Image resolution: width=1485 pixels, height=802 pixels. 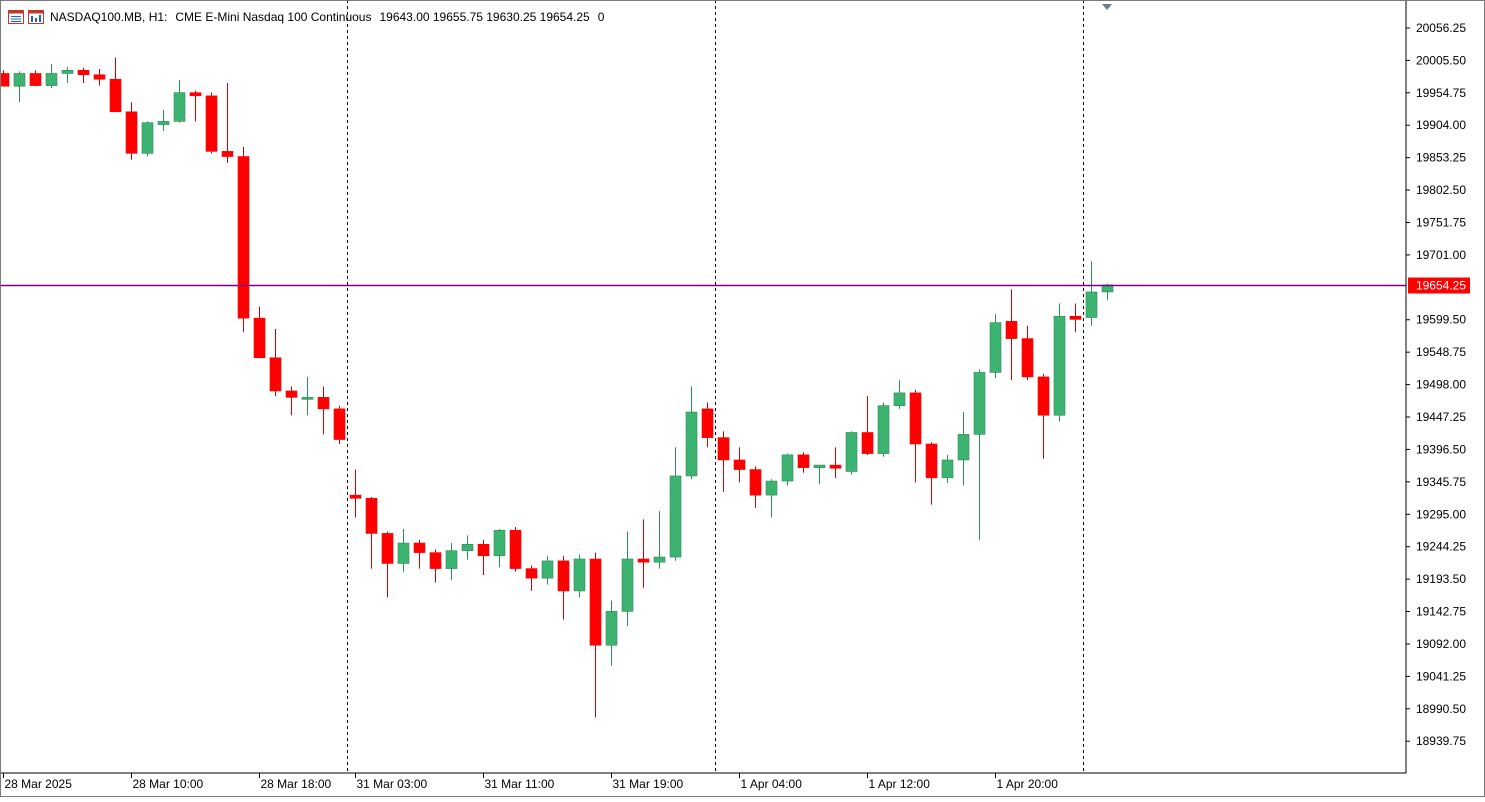 I want to click on price-tick-label: 19599.50, so click(x=1441, y=320).